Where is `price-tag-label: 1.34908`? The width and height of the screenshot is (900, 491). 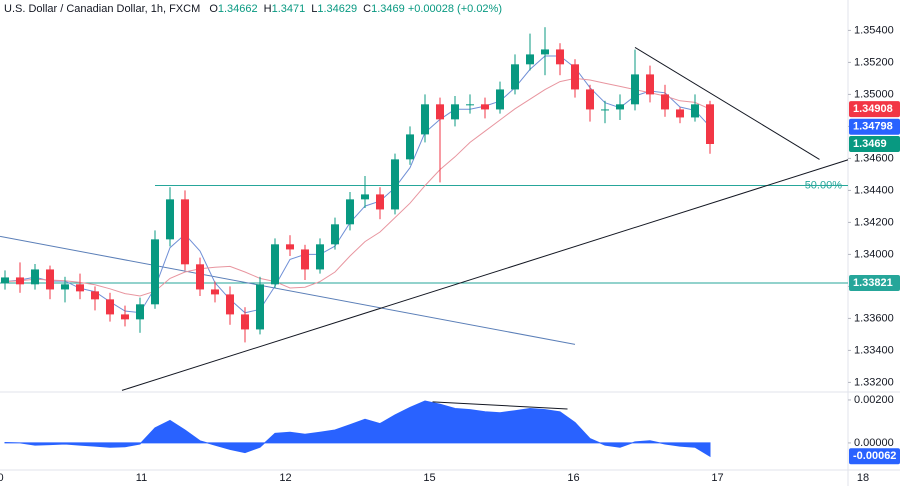
price-tag-label: 1.34908 is located at coordinates (873, 109).